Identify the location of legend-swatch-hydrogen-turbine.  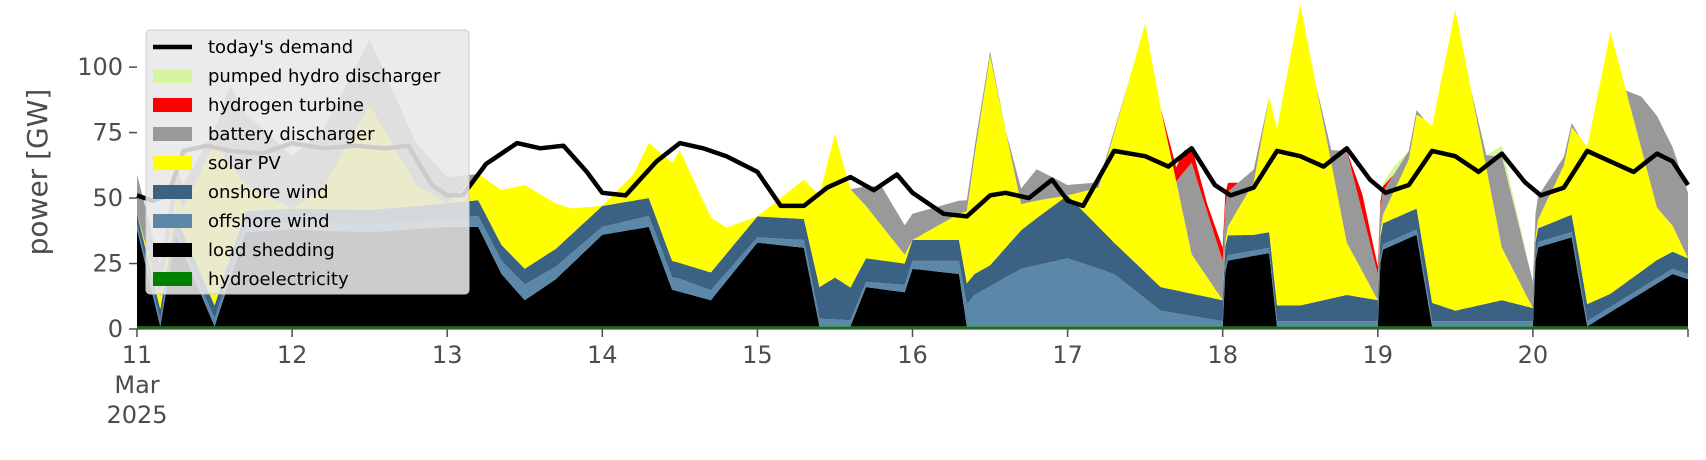
(172, 105).